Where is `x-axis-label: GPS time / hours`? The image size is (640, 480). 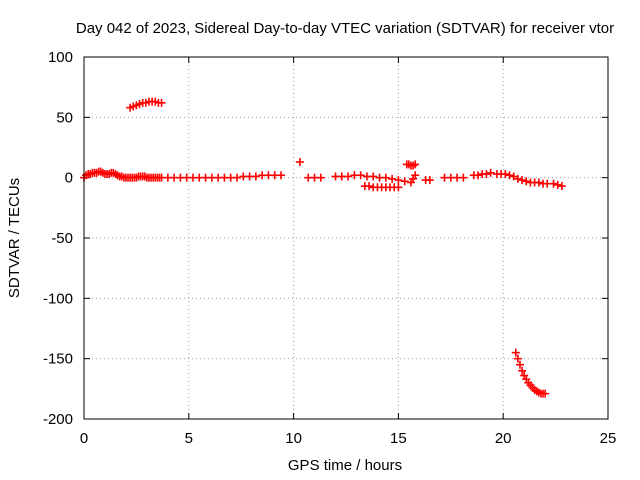
x-axis-label: GPS time / hours is located at coordinates (345, 465).